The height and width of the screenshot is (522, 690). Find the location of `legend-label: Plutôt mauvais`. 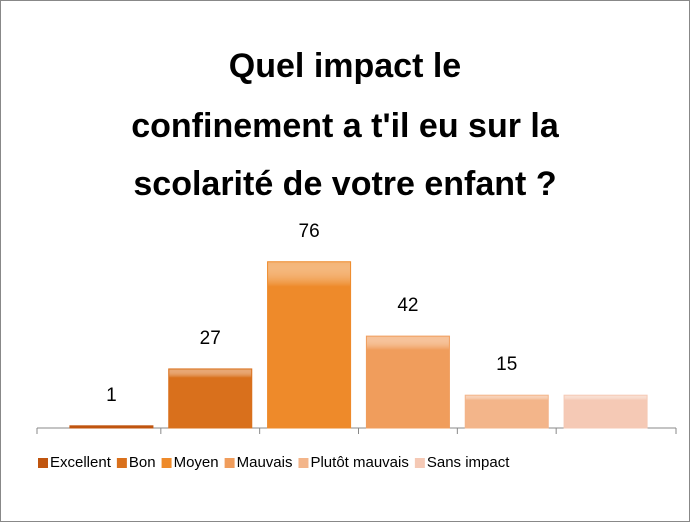

legend-label: Plutôt mauvais is located at coordinates (359, 462).